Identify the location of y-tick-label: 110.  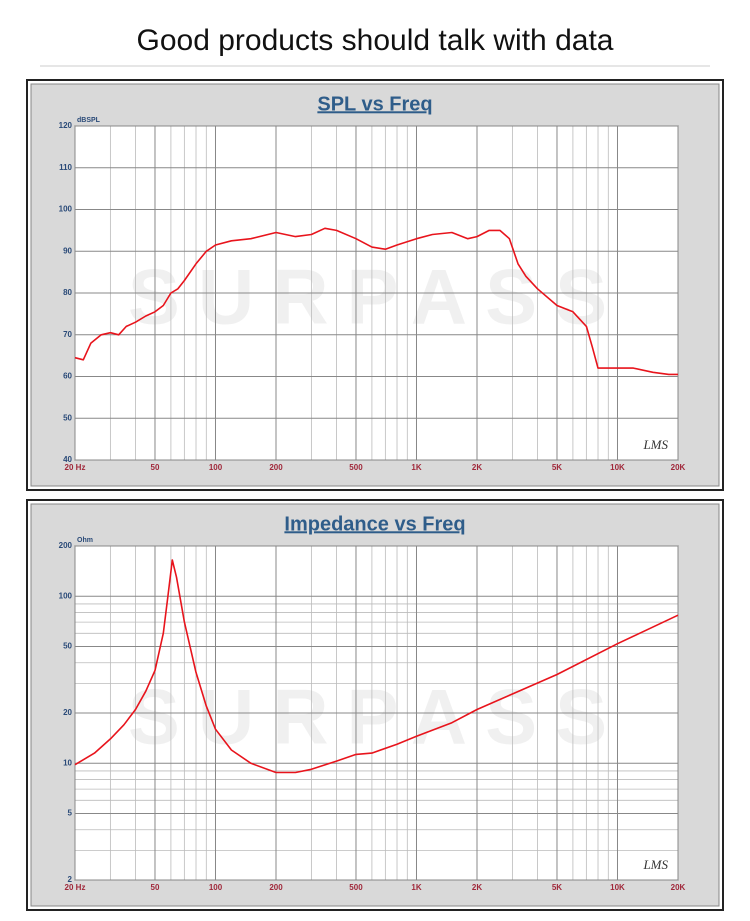
(65, 167).